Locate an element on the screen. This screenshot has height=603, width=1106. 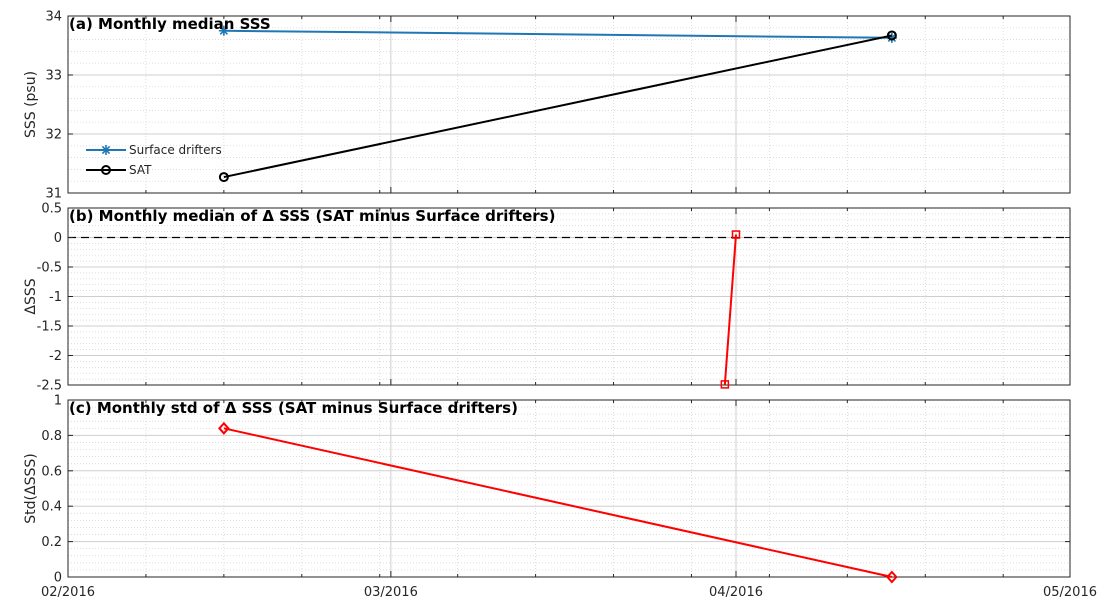
y-tick-label: 0.4 is located at coordinates (51, 507).